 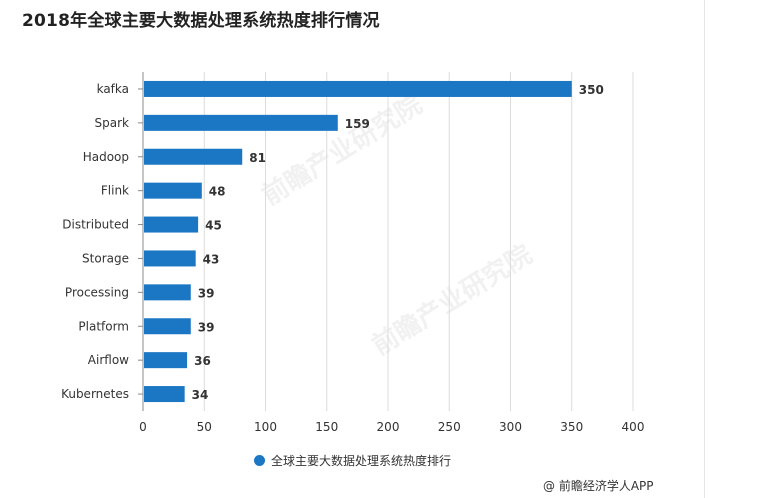 What do you see at coordinates (388, 427) in the screenshot?
I see `x-tick-label: 200` at bounding box center [388, 427].